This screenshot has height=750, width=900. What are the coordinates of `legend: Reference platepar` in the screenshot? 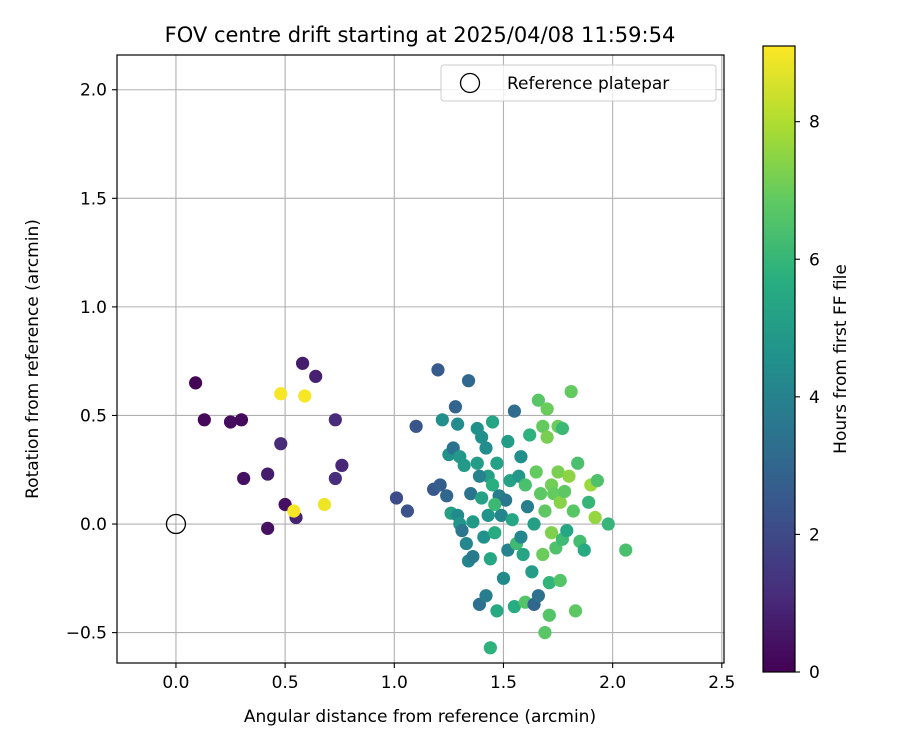 It's located at (578, 83).